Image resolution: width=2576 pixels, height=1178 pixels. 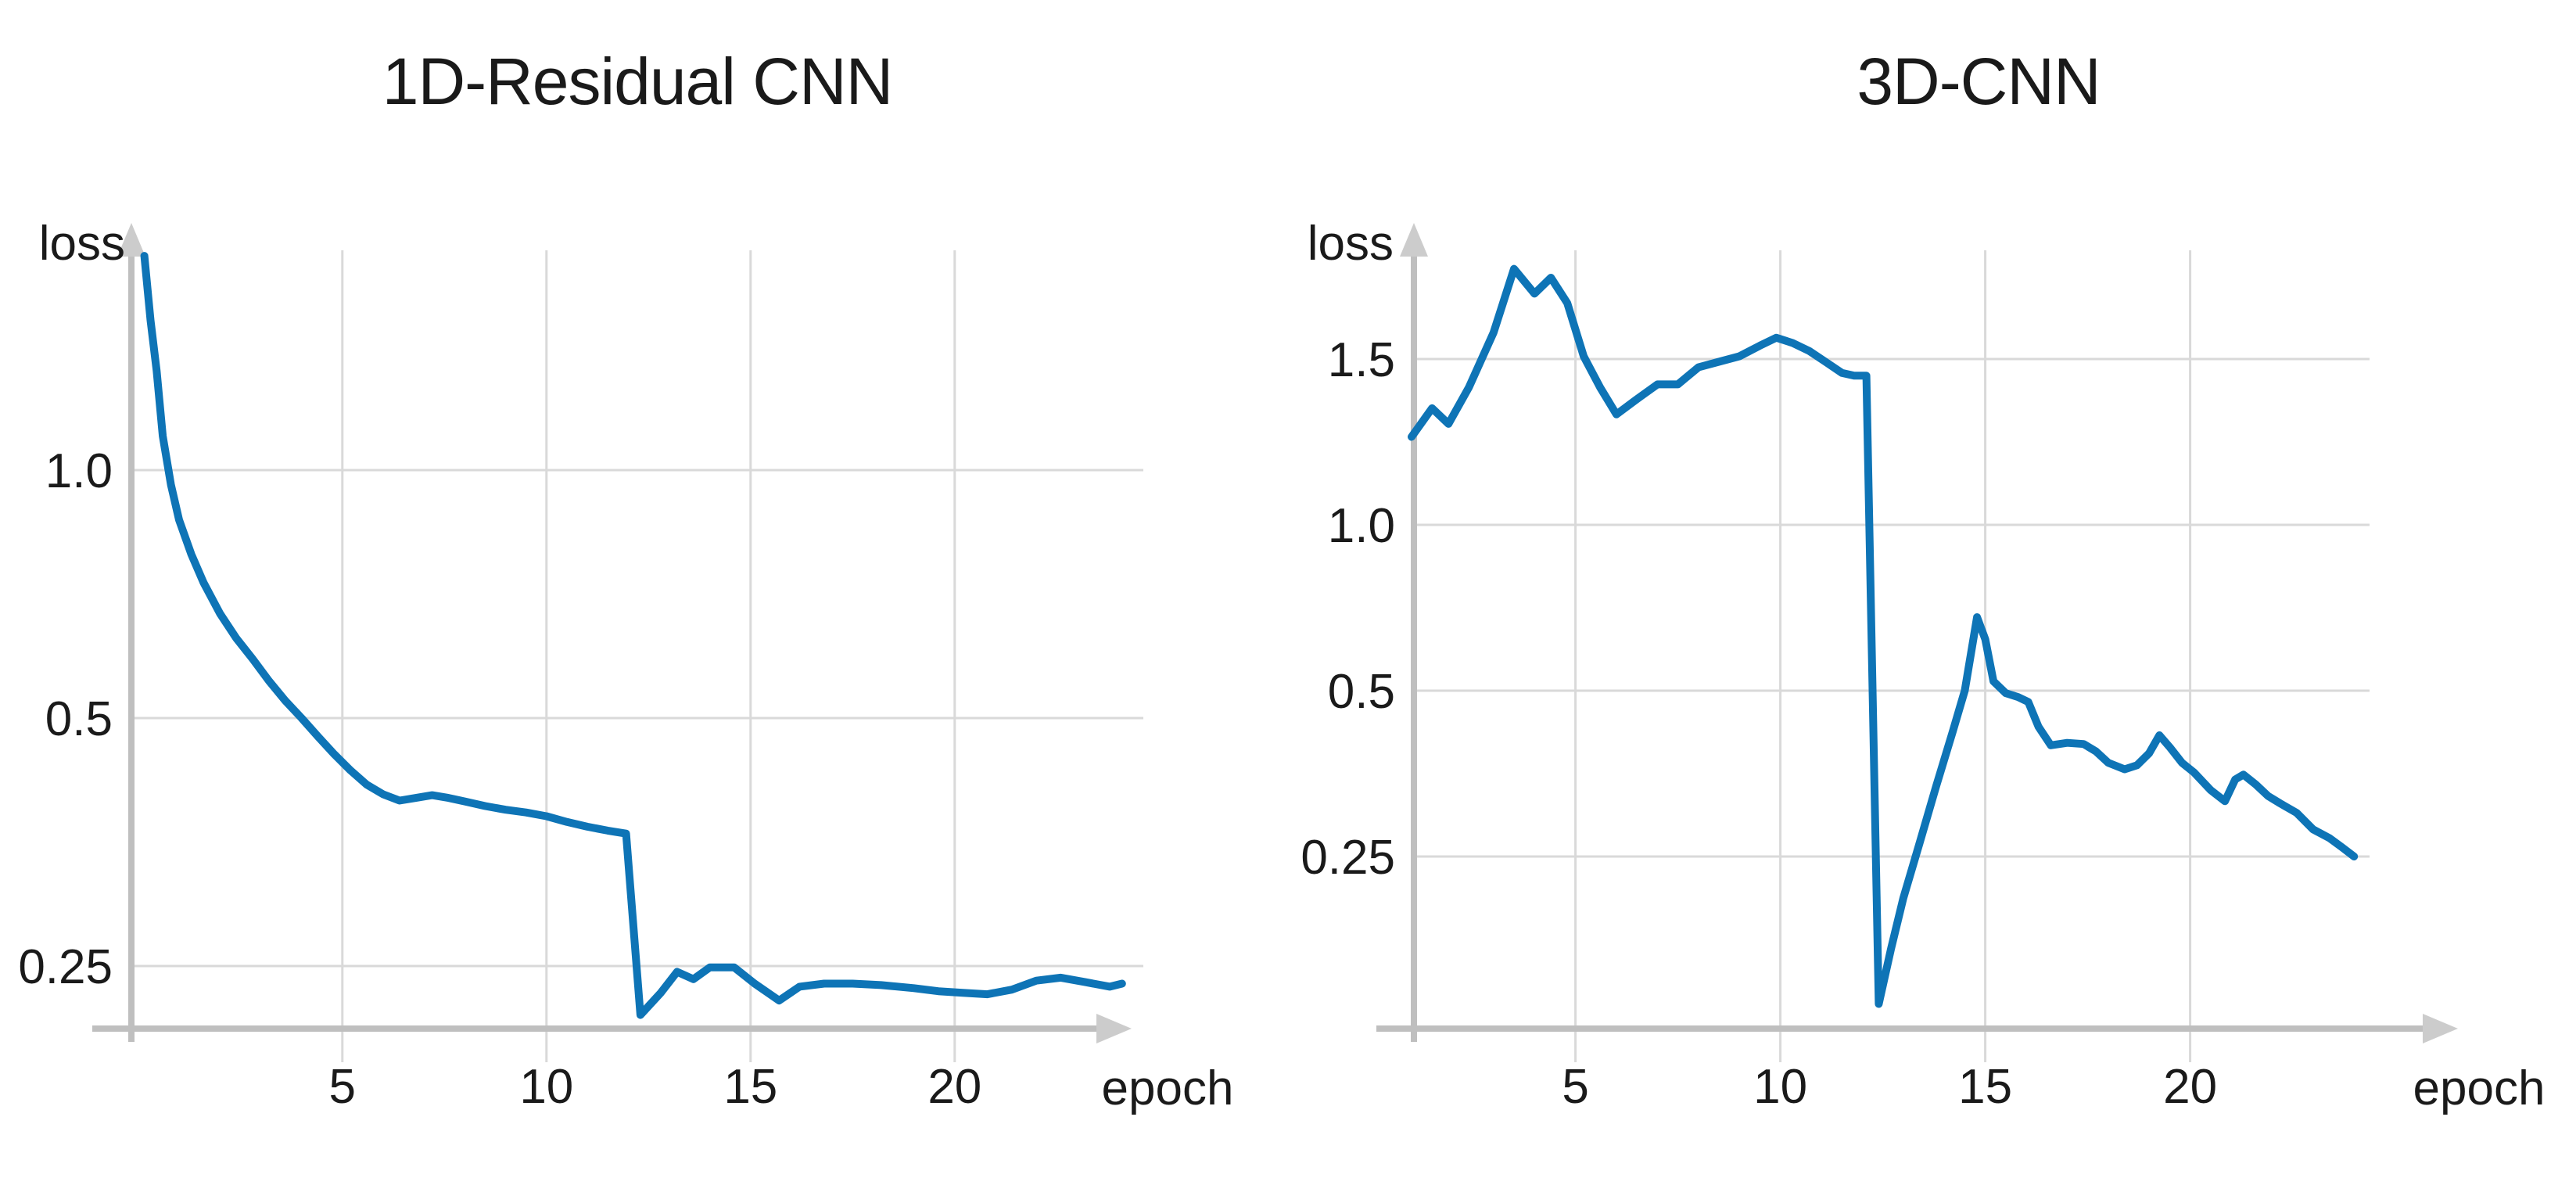 I want to click on chart-title: 3D-CNN, so click(x=1978, y=81).